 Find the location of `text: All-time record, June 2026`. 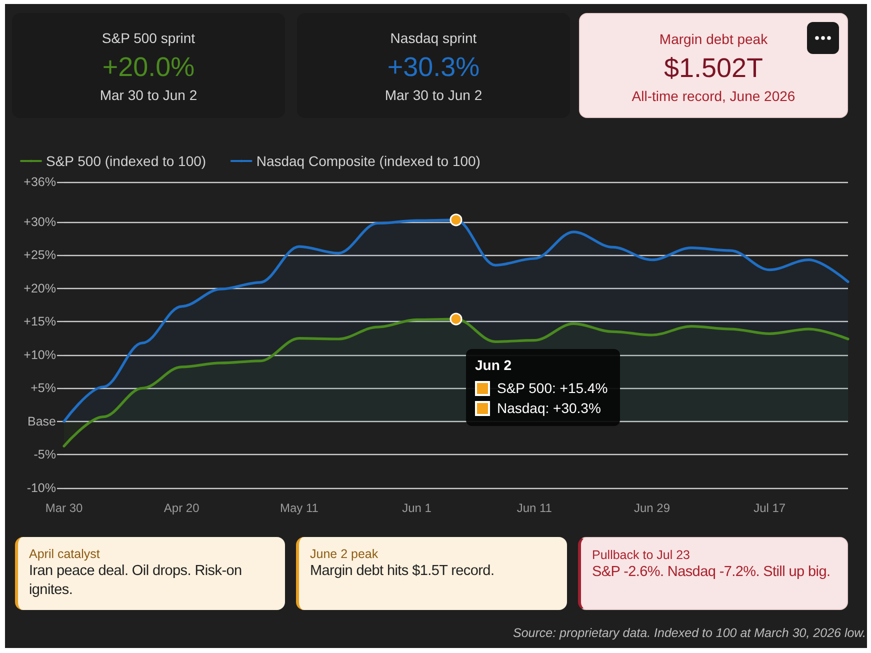

text: All-time record, June 2026 is located at coordinates (713, 96).